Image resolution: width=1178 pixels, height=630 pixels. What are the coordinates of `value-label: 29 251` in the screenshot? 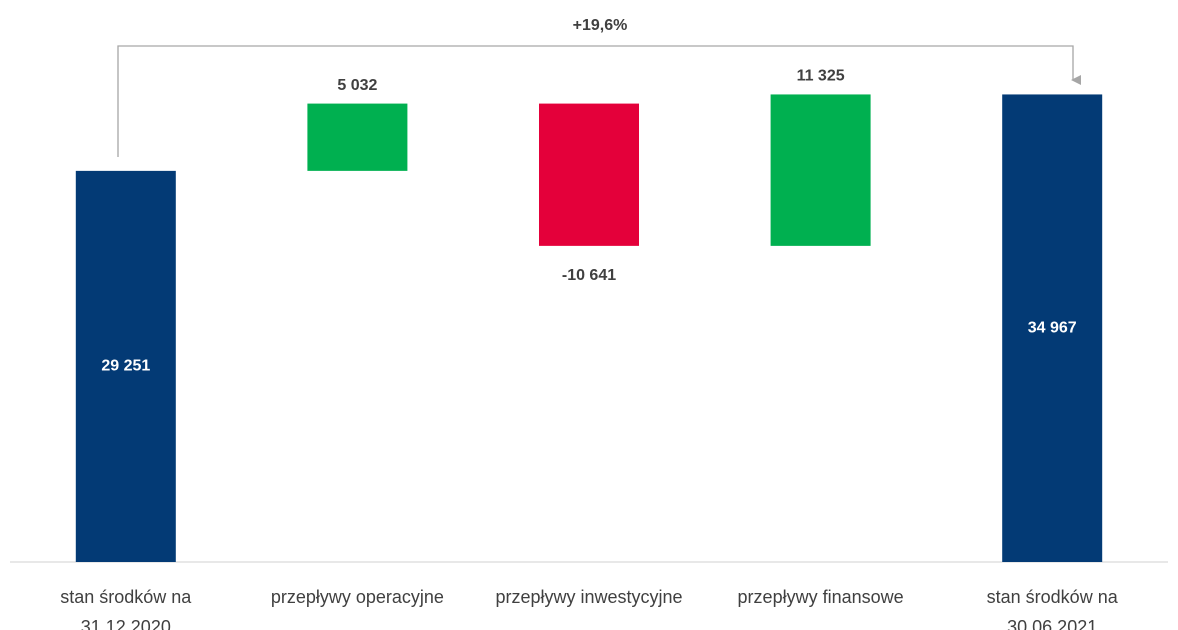 It's located at (125, 366).